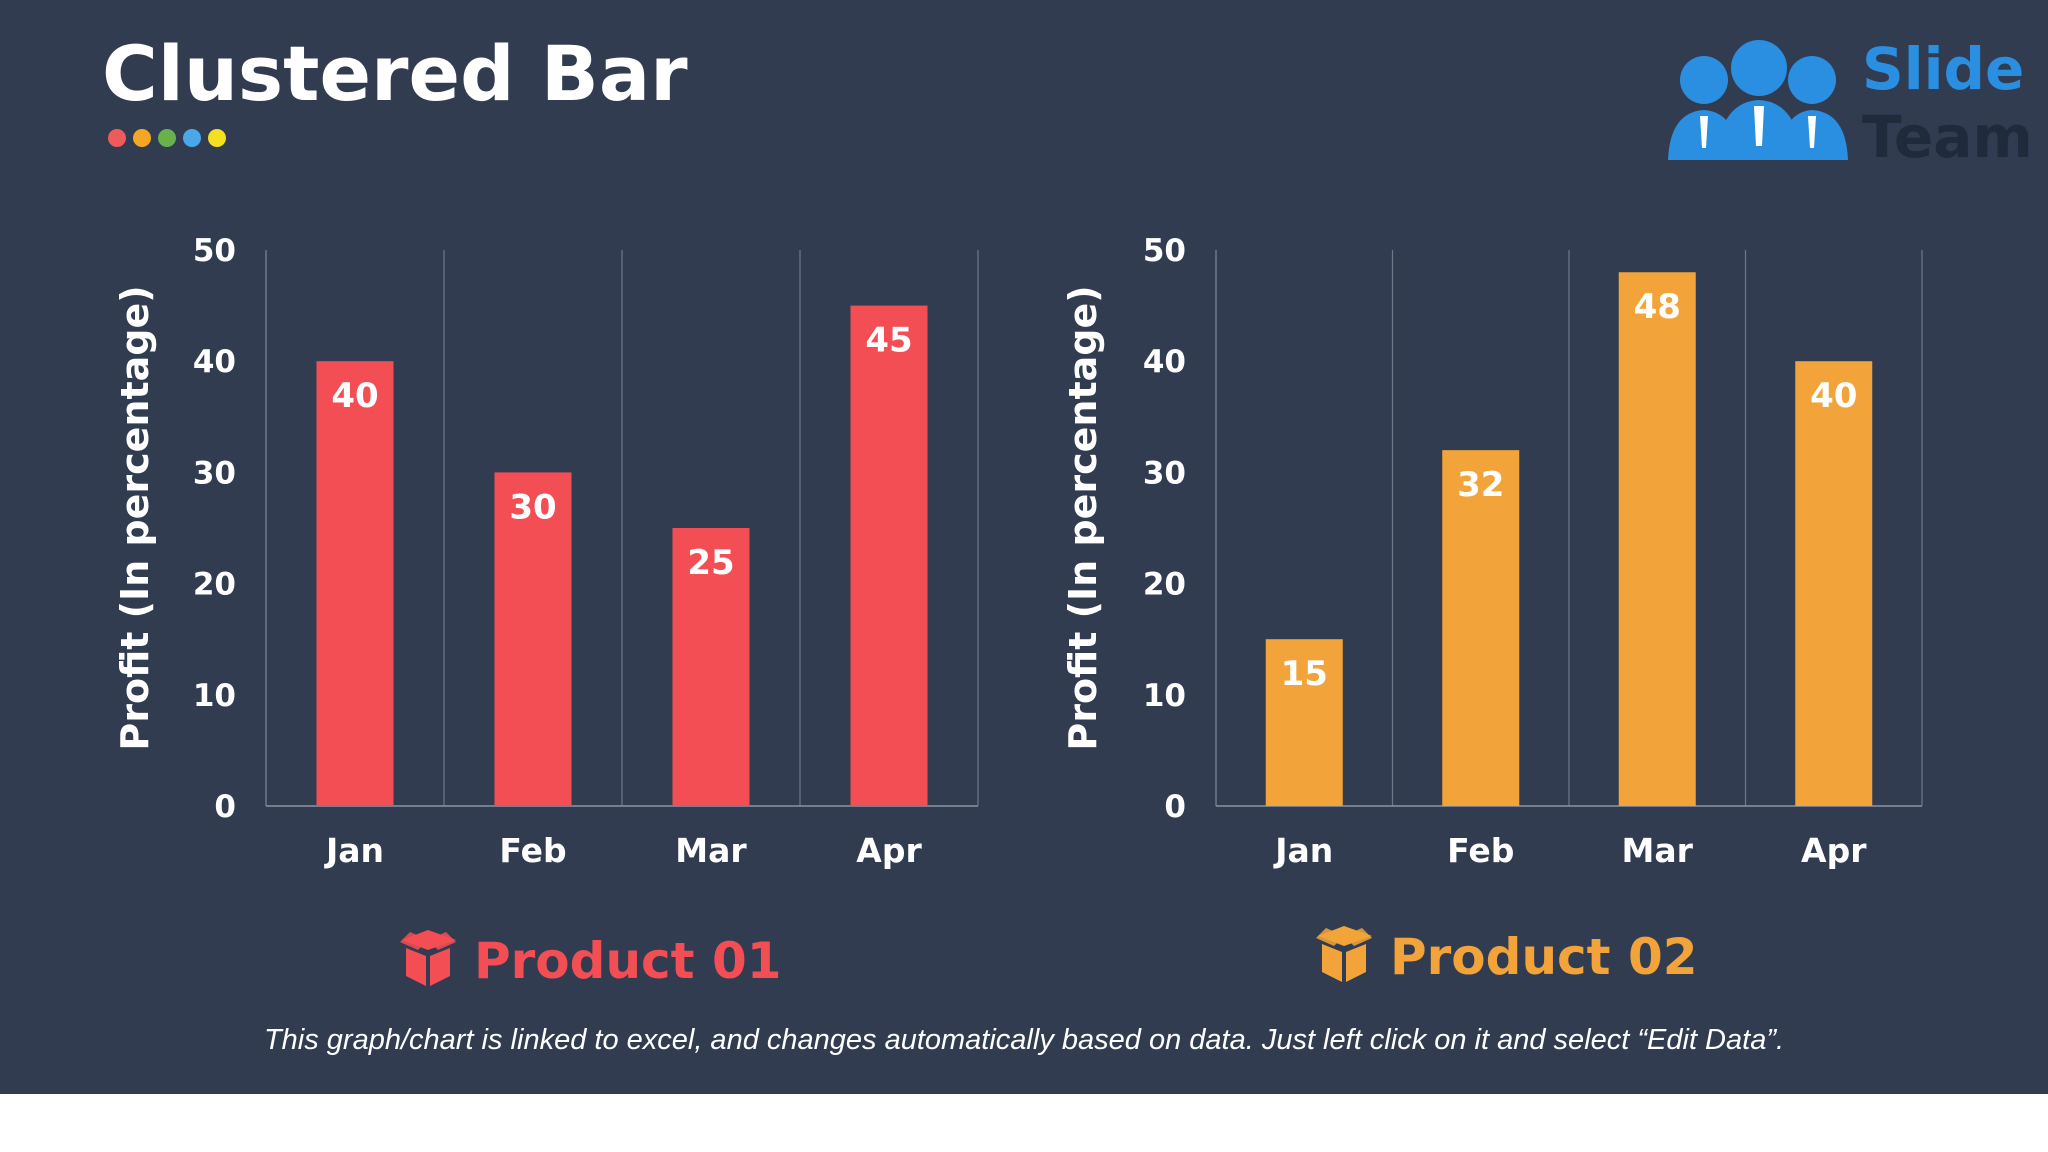 Image resolution: width=2048 pixels, height=1152 pixels. What do you see at coordinates (1947, 137) in the screenshot?
I see `logo-text-team: Team` at bounding box center [1947, 137].